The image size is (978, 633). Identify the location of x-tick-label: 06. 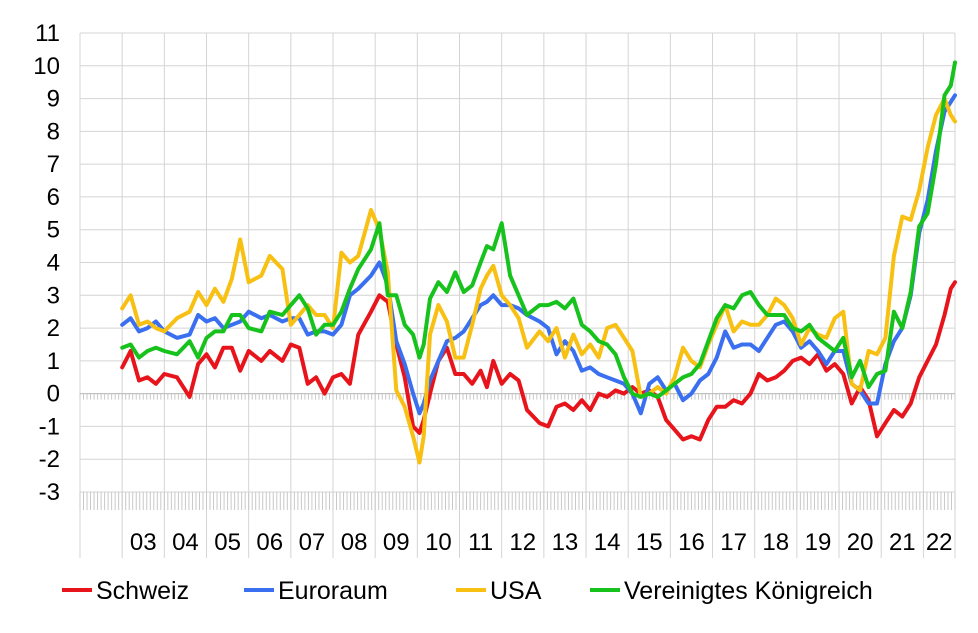
(269, 542).